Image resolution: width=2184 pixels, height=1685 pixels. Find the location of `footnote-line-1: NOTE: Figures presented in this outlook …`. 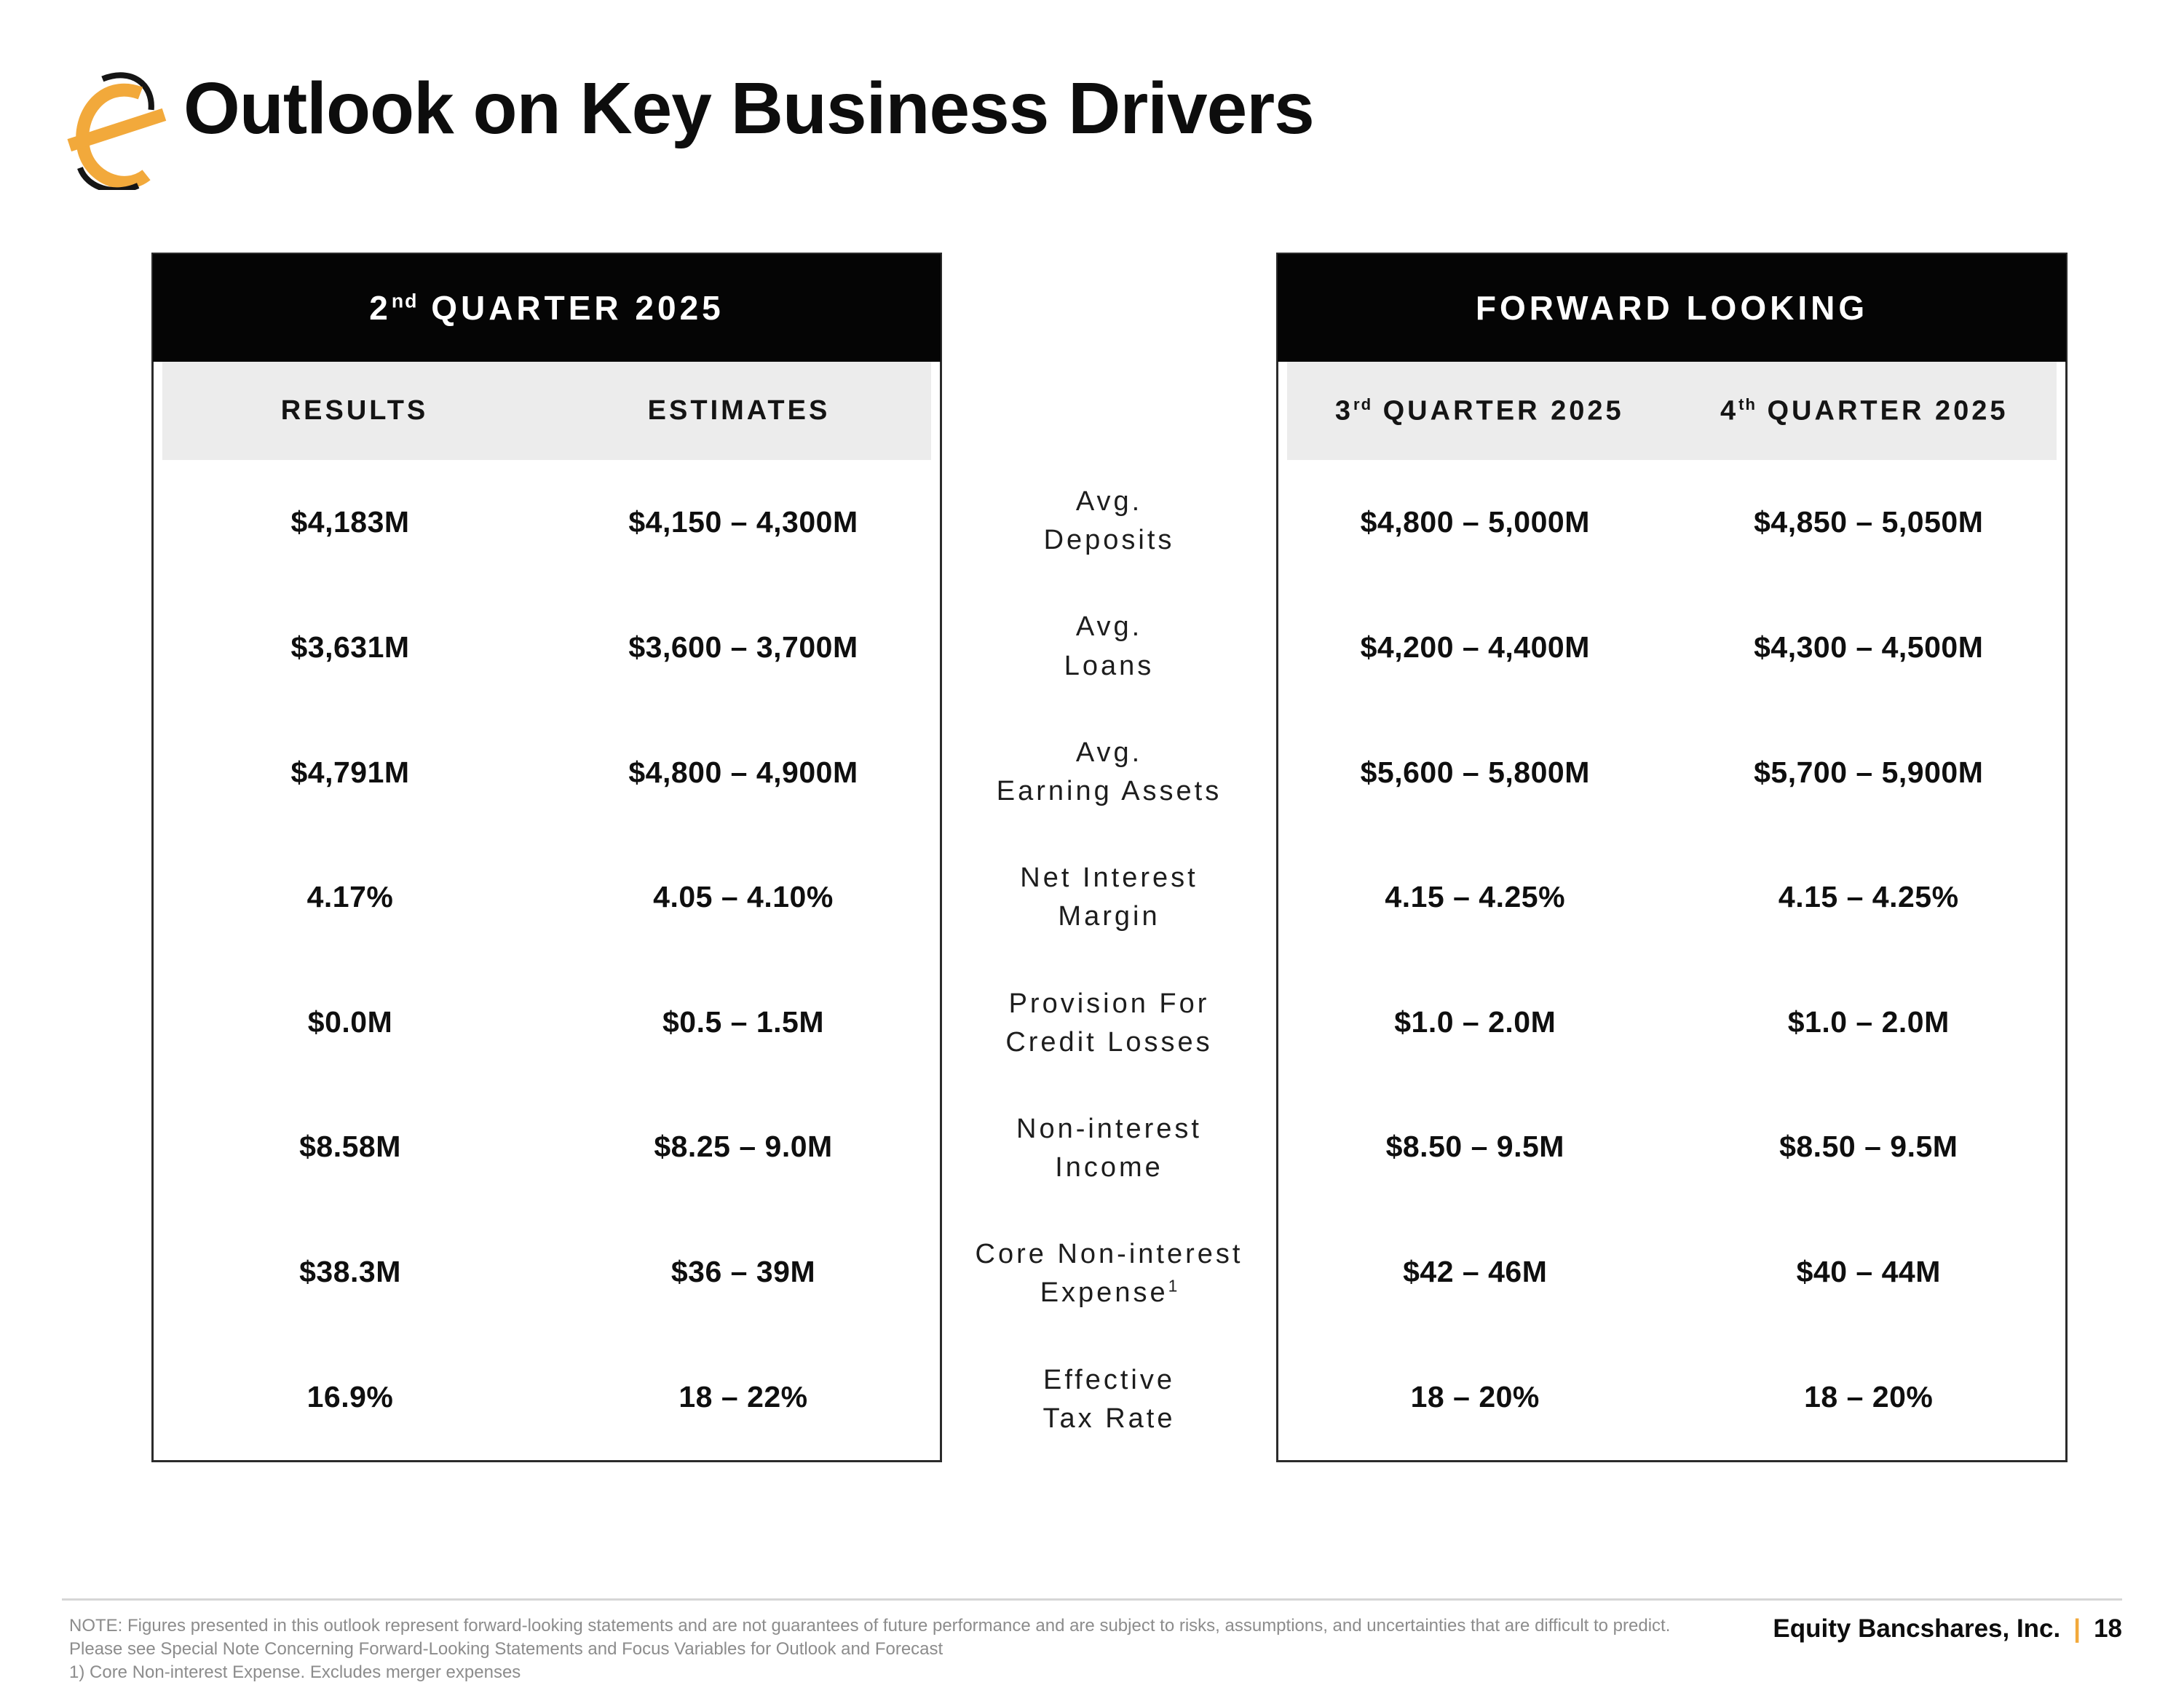

footnote-line-1: NOTE: Figures presented in this outlook … is located at coordinates (870, 1626).